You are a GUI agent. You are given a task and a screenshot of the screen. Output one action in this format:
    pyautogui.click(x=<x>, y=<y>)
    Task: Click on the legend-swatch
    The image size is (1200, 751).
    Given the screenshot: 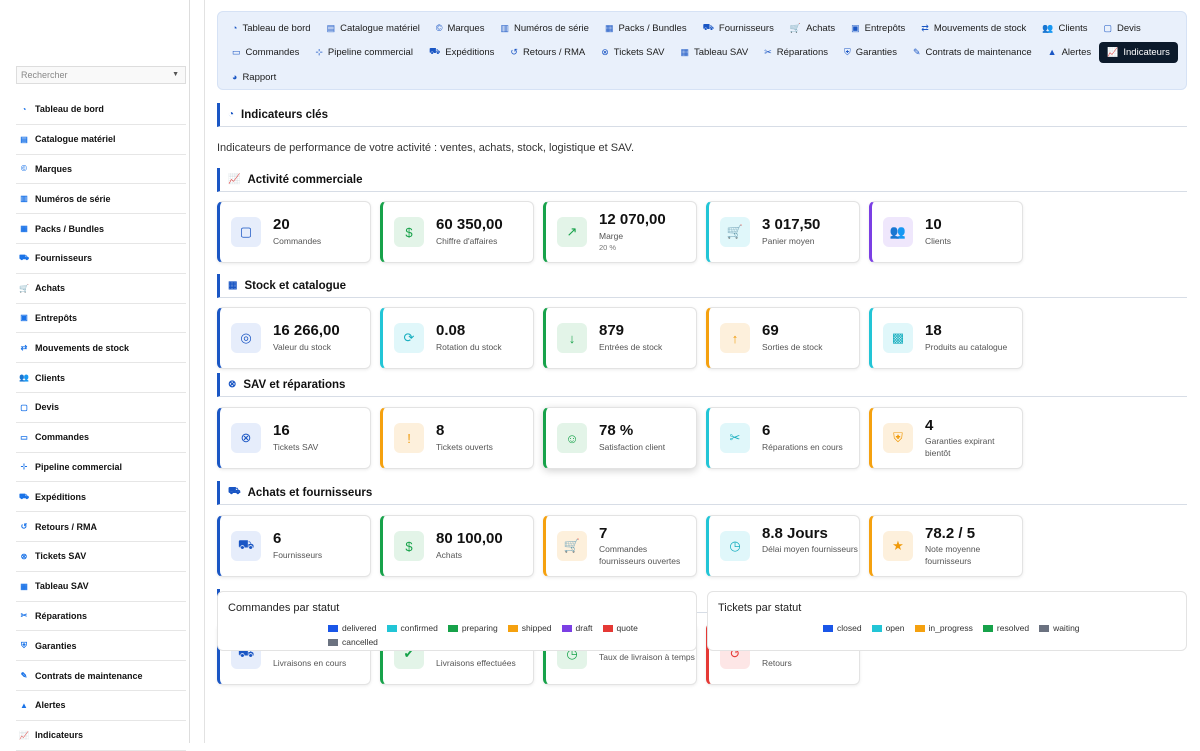 What is the action you would take?
    pyautogui.click(x=333, y=643)
    